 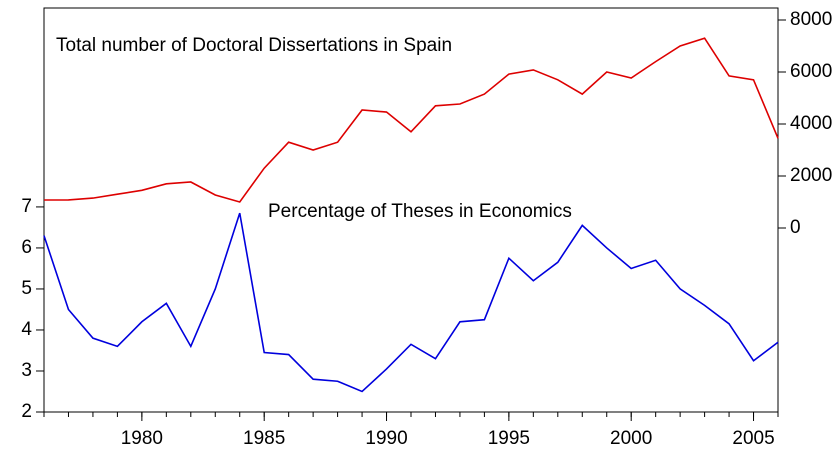 What do you see at coordinates (26, 329) in the screenshot?
I see `y-tick-label: 4` at bounding box center [26, 329].